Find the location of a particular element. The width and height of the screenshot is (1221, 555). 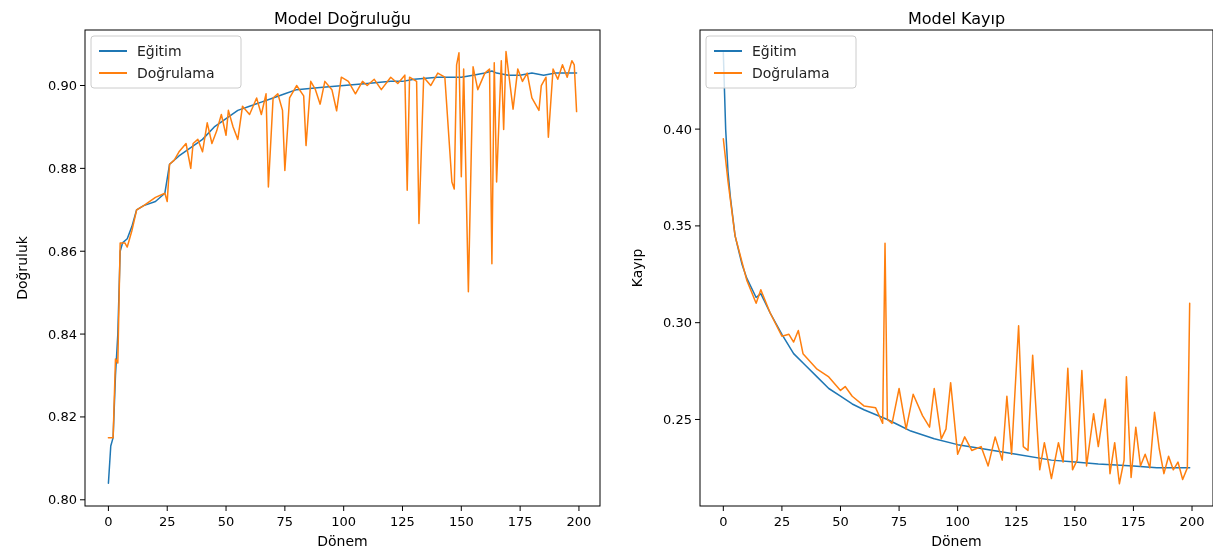

y-tick-label: 0.86 is located at coordinates (62, 251).